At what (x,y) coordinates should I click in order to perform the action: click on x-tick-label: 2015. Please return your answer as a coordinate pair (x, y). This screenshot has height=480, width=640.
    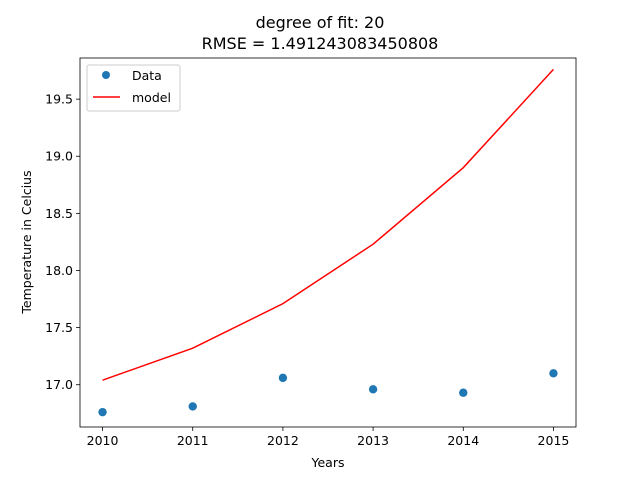
    Looking at the image, I should click on (554, 440).